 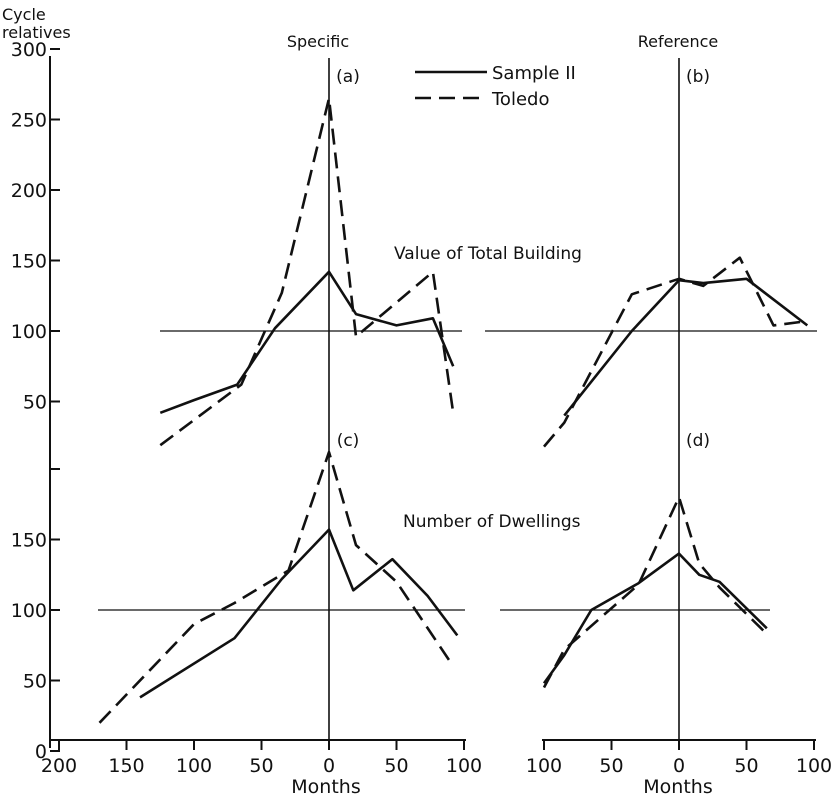 What do you see at coordinates (698, 77) in the screenshot?
I see `panel-label: (b)` at bounding box center [698, 77].